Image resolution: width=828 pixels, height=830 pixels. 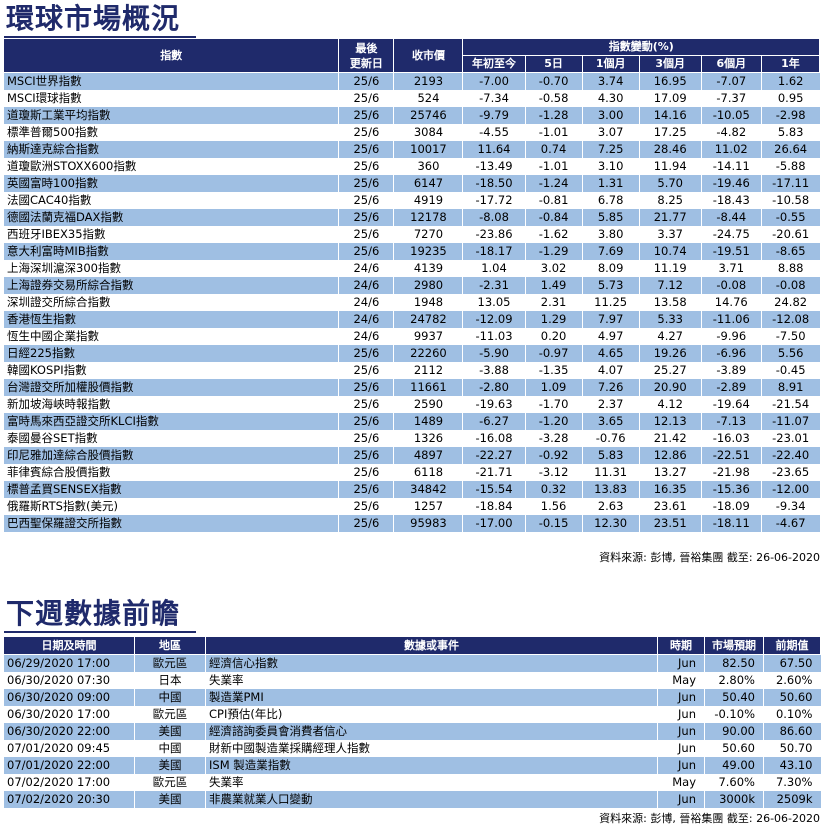 I want to click on previous-cell: 0.10%, so click(x=792, y=714).